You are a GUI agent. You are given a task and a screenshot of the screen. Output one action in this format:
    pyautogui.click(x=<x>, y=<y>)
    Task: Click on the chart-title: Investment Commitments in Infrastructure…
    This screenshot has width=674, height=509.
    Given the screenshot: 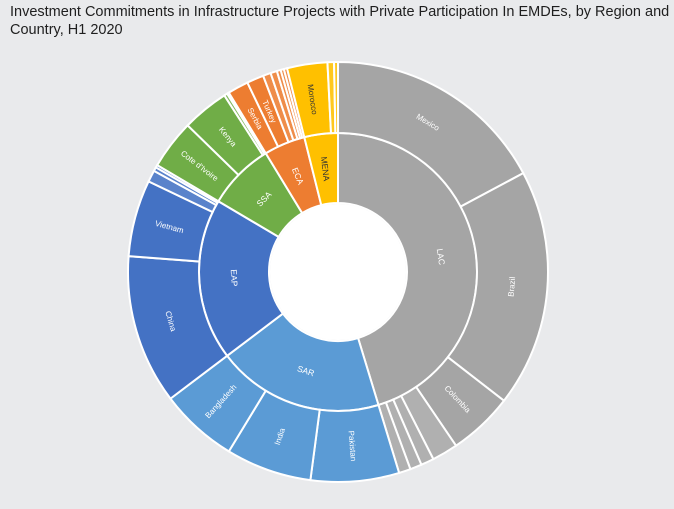 What is the action you would take?
    pyautogui.click(x=340, y=21)
    